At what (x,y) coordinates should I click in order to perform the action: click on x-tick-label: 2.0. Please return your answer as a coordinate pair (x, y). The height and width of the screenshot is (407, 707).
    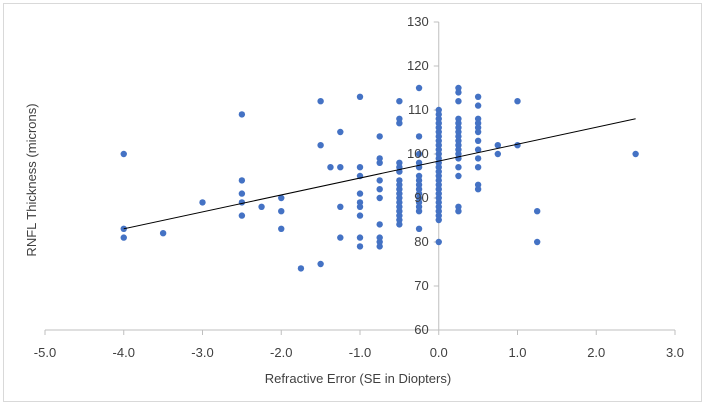
    Looking at the image, I should click on (596, 352).